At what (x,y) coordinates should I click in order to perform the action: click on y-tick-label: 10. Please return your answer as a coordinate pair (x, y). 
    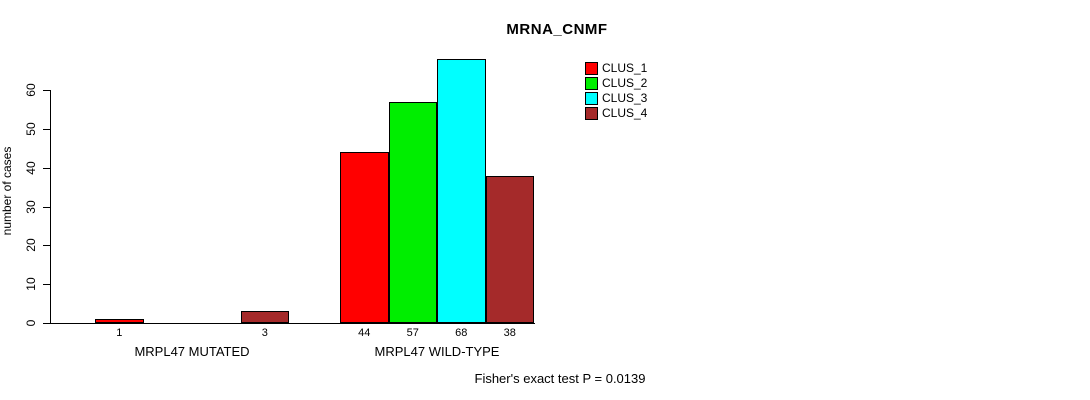
    Looking at the image, I should click on (31, 284).